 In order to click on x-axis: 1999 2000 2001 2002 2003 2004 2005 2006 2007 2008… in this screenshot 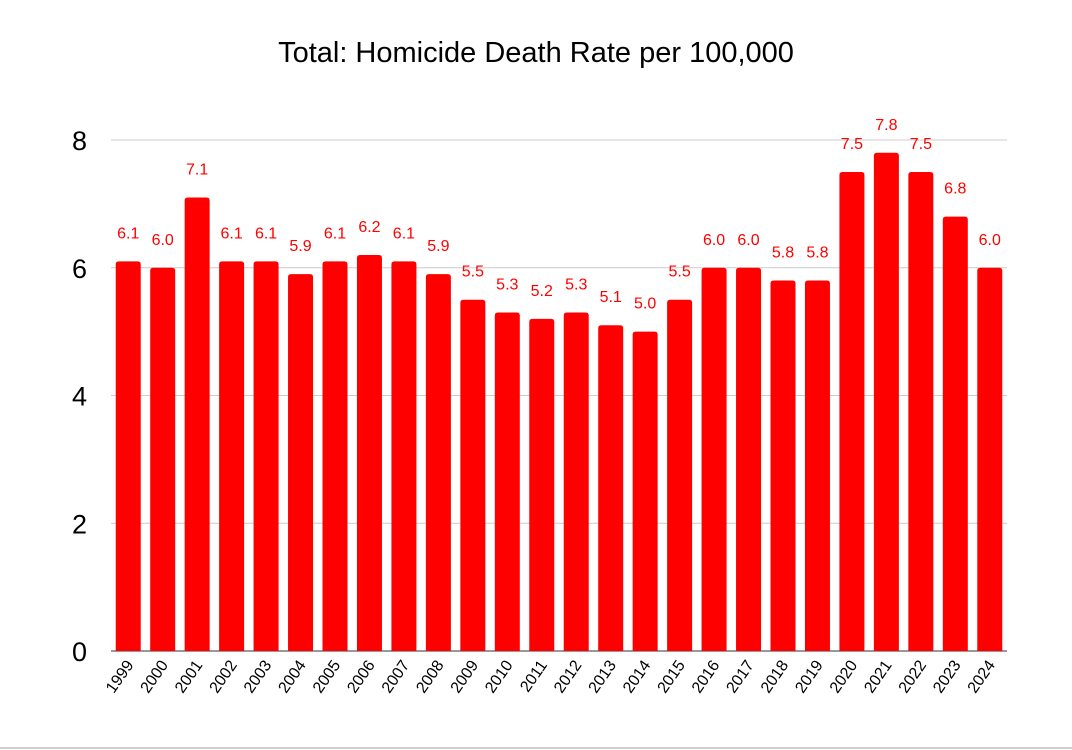, I will do `click(551, 676)`.